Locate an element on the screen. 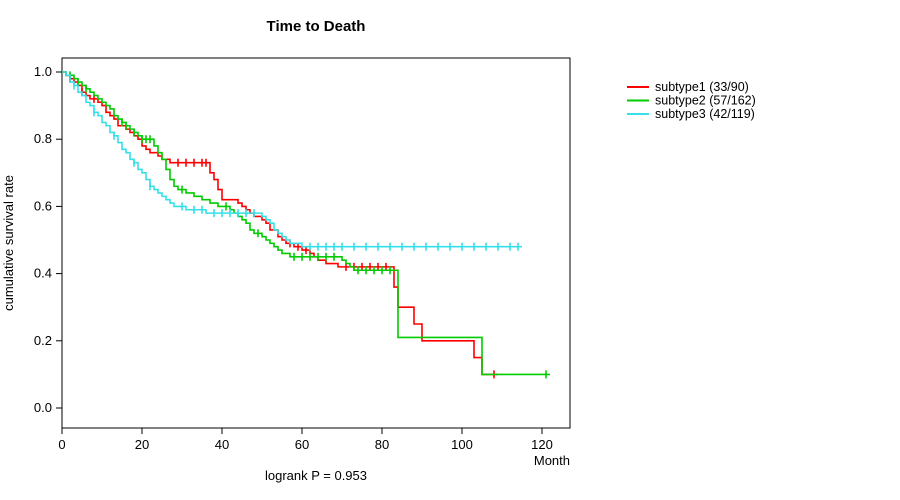 The width and height of the screenshot is (900, 500). y-tick-label: 0.0 is located at coordinates (43, 407).